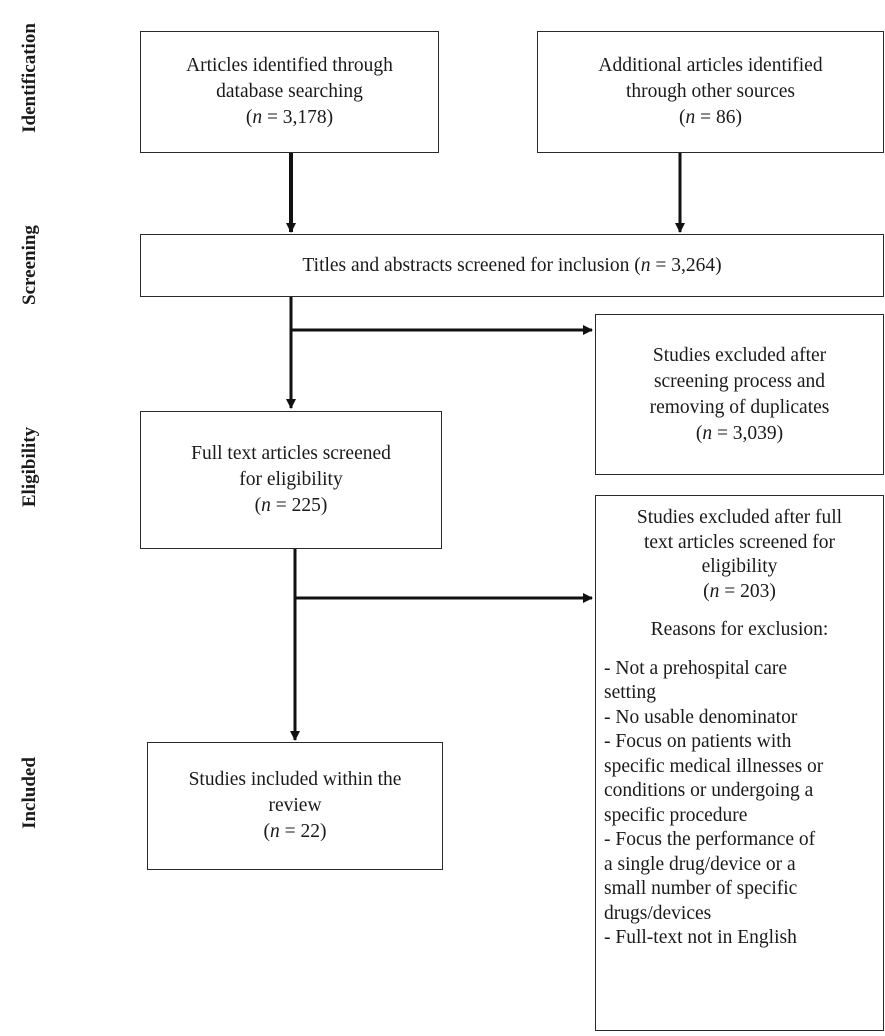 Image resolution: width=885 pixels, height=1036 pixels. Describe the element at coordinates (291, 454) in the screenshot. I see `box-text: Full text articles screened` at that location.